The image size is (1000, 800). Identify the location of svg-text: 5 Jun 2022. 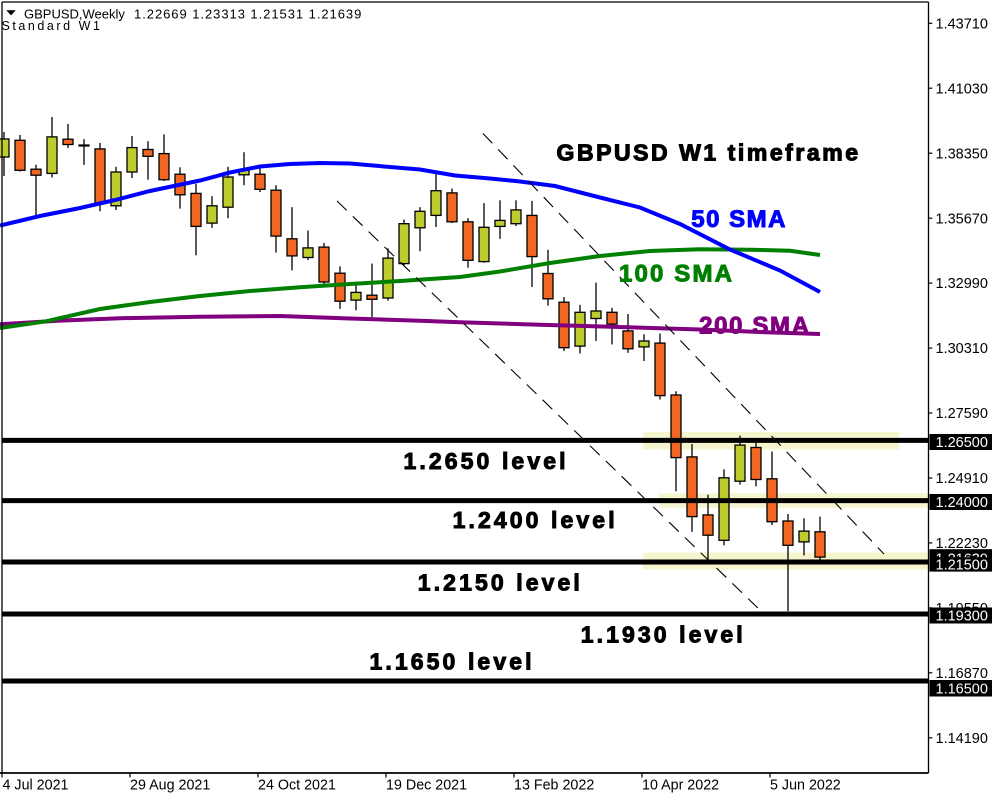
(805, 786).